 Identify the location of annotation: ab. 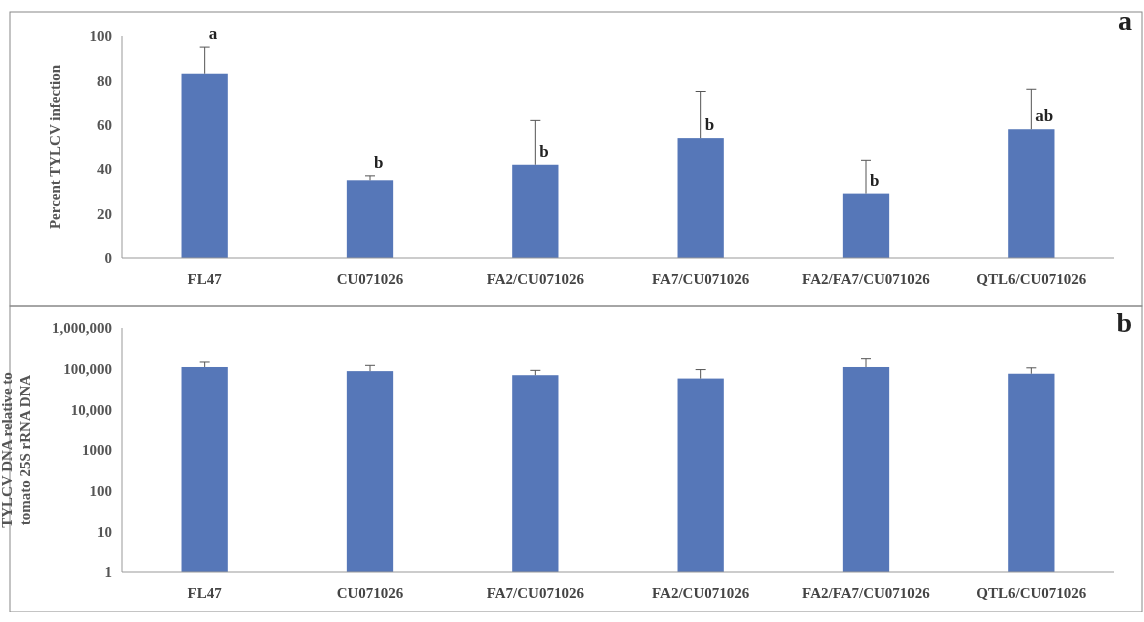
(1044, 116).